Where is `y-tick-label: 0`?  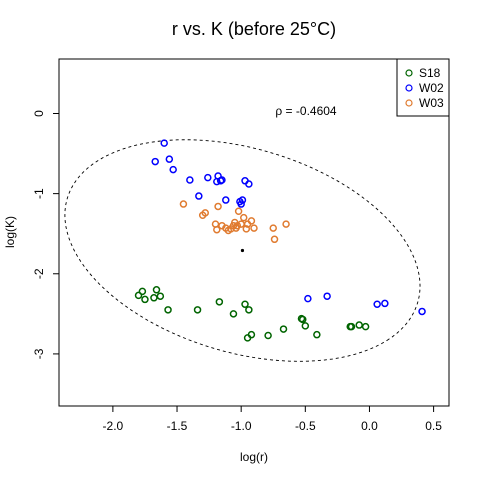 y-tick-label: 0 is located at coordinates (39, 113).